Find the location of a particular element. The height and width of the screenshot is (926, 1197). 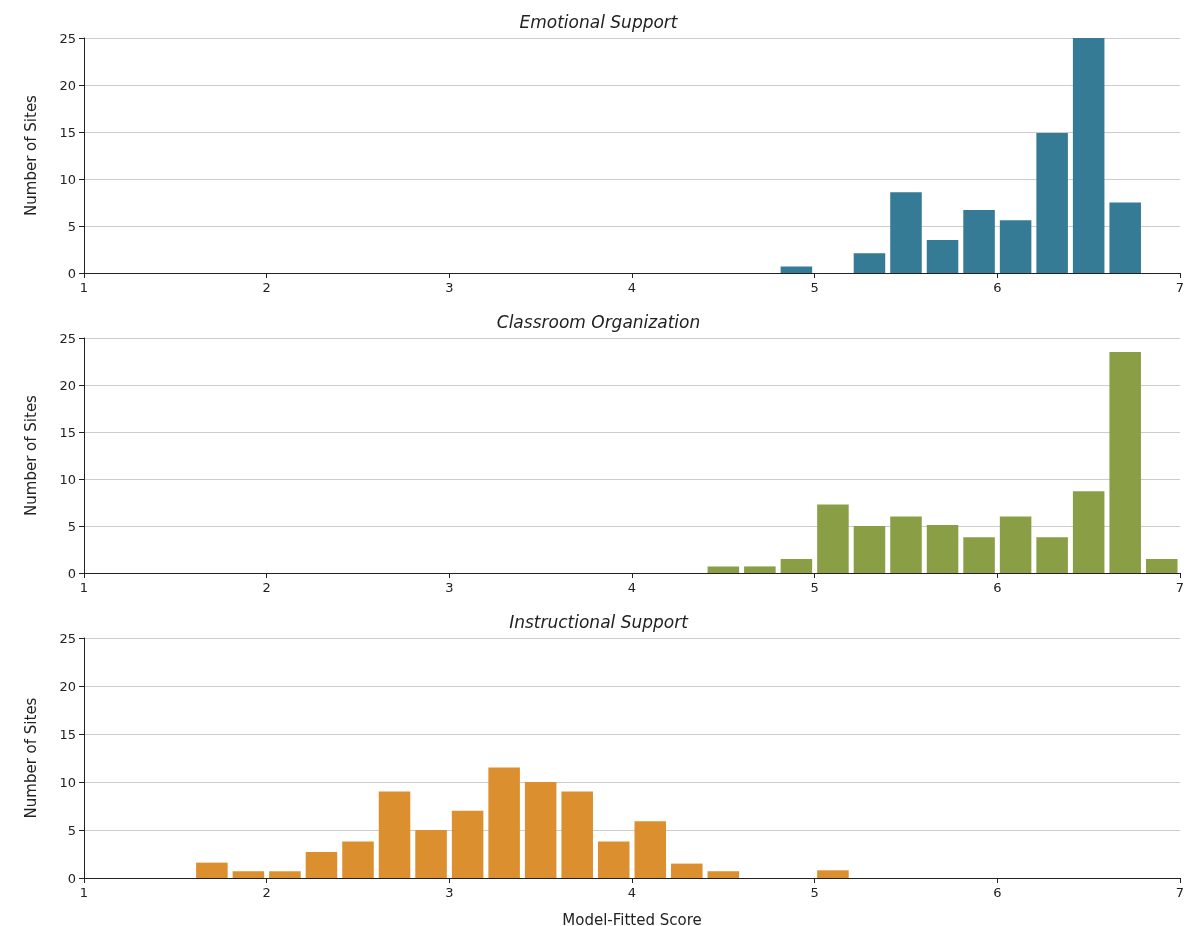

x-axis-title: Model-Fitted Score is located at coordinates (632, 918).